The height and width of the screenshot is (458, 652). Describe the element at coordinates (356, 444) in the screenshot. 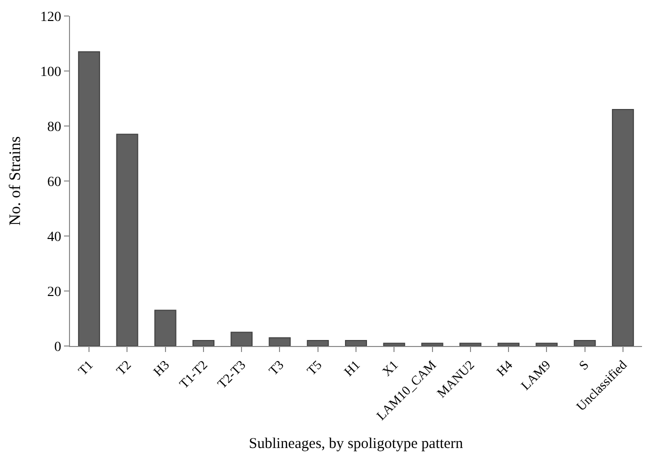

I see `x-axis-title: Sublineages, by spoligotype pattern` at that location.